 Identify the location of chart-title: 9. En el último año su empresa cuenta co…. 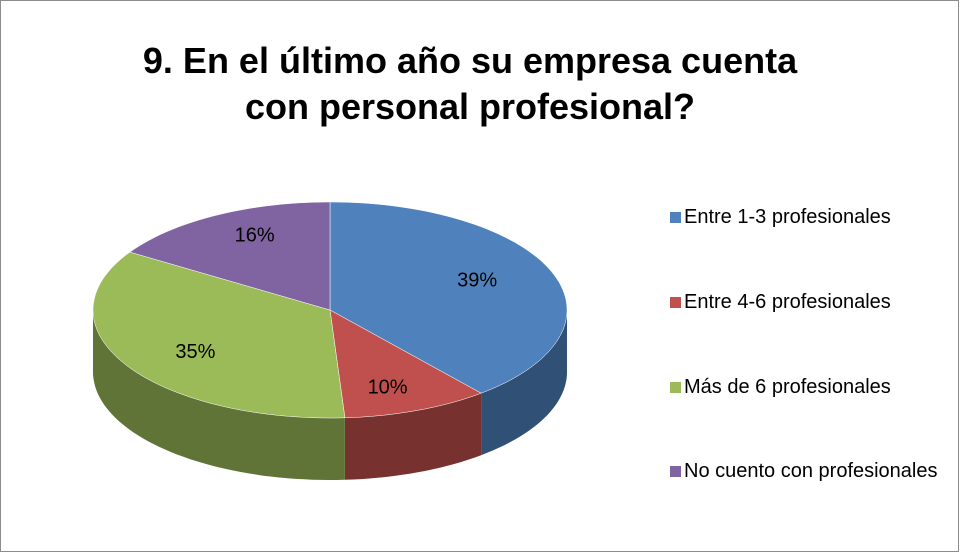
(470, 83).